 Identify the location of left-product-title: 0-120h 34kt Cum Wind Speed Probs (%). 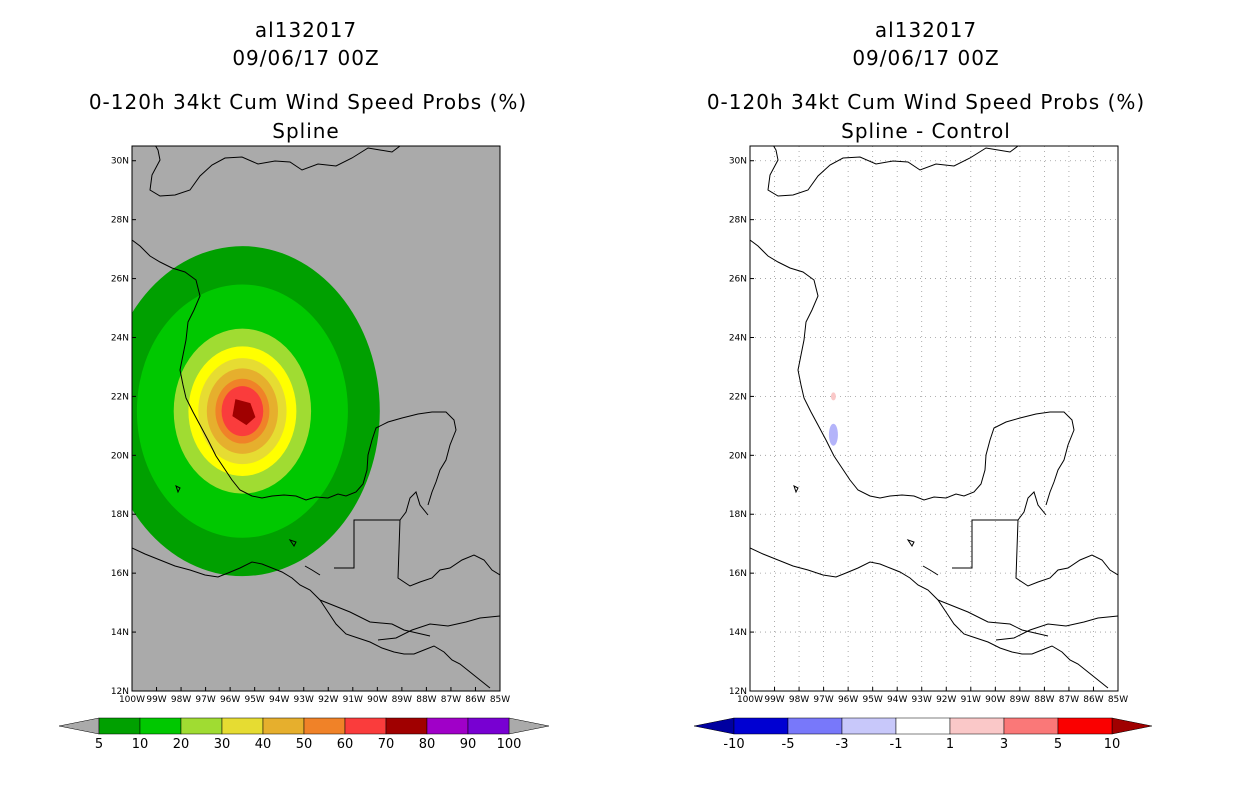
(308, 102).